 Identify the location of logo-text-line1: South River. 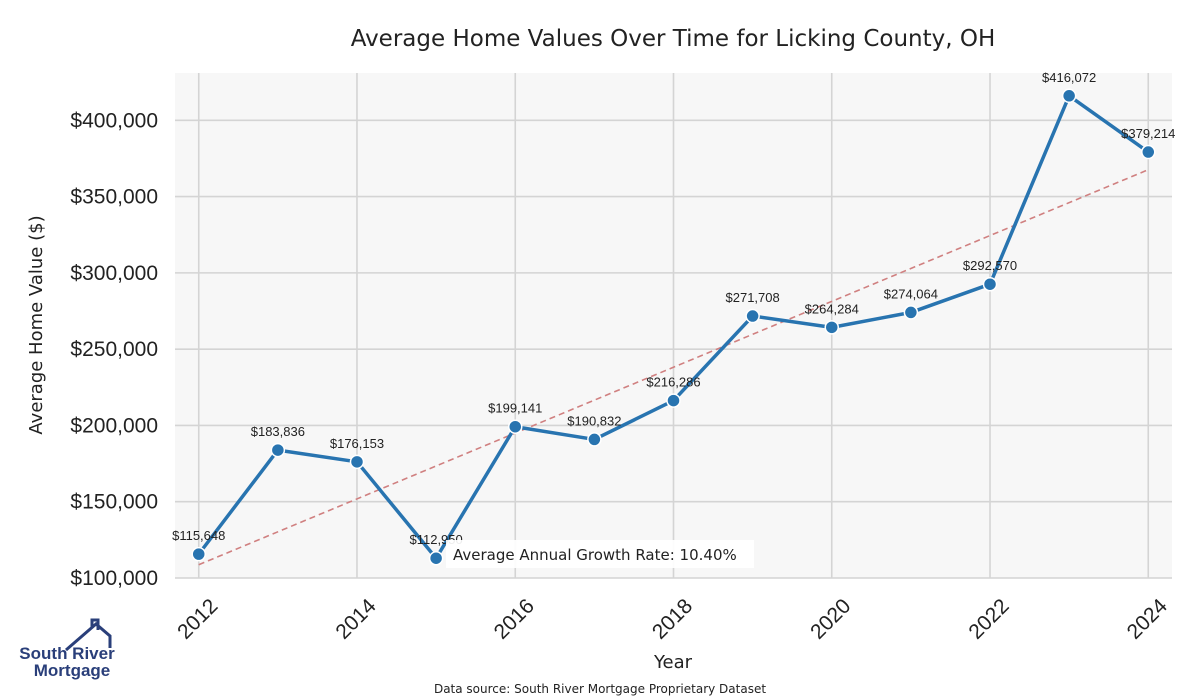
(67, 653).